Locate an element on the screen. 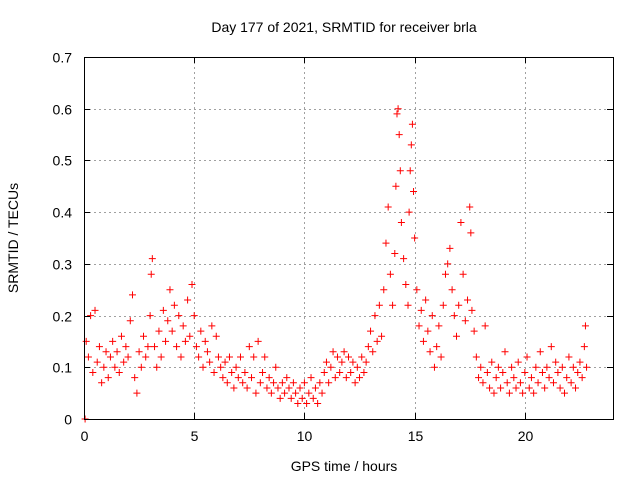 This screenshot has width=640, height=485. y-tick-label: 0.5 is located at coordinates (63, 161).